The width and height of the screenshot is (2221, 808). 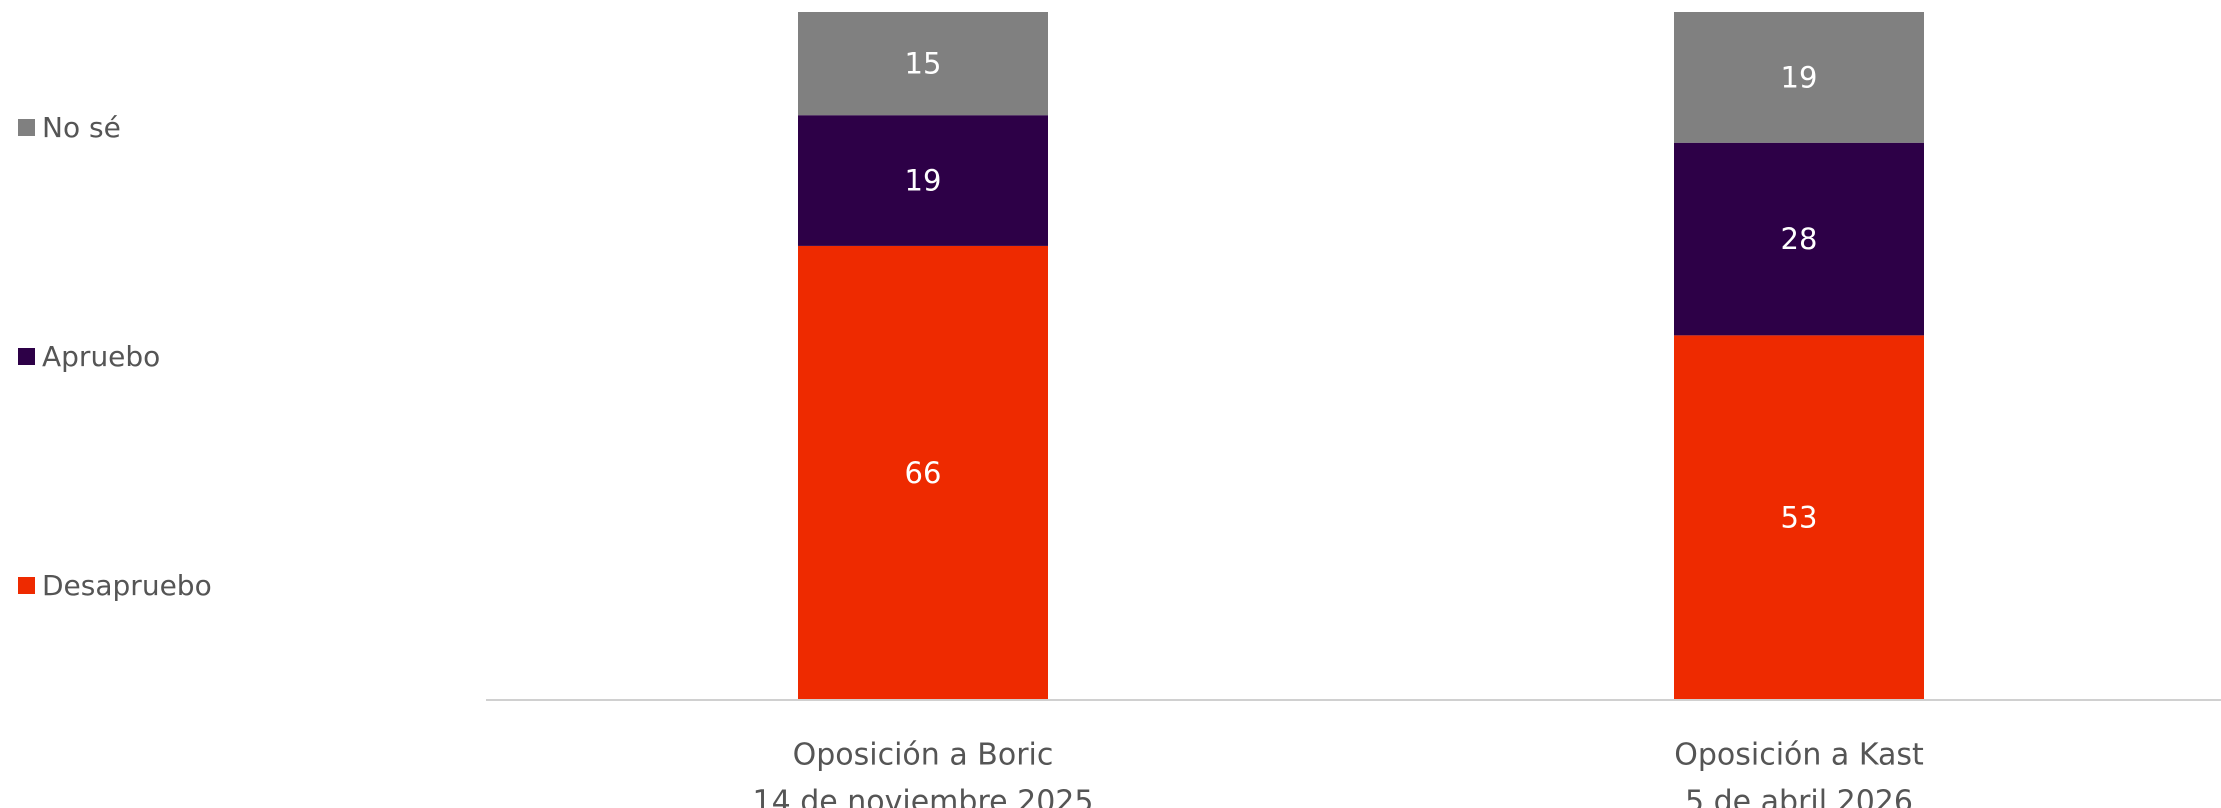 I want to click on legend-item-apruebo: Apruebo, so click(x=89, y=356).